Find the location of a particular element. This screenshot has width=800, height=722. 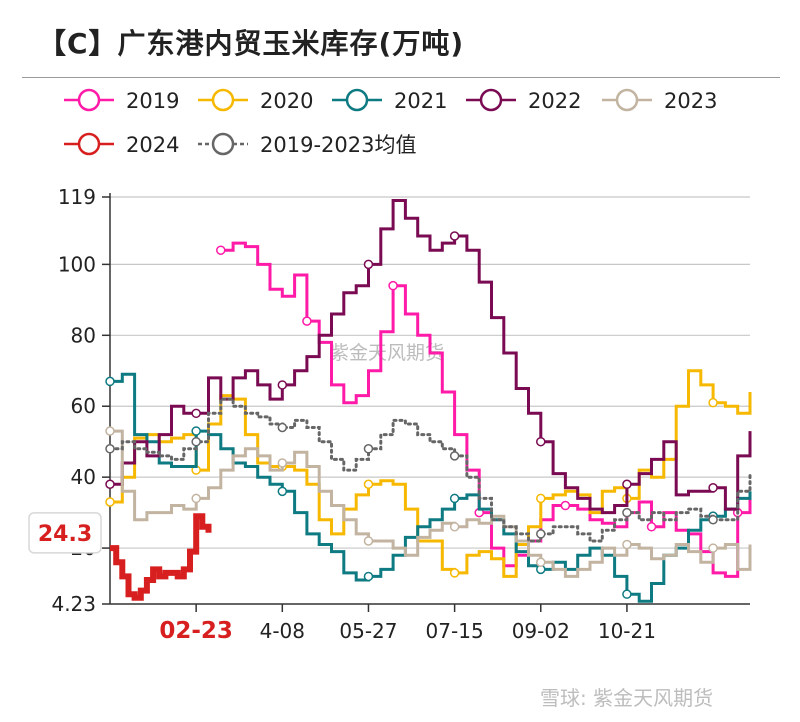

legend-label: 2019 is located at coordinates (152, 101).